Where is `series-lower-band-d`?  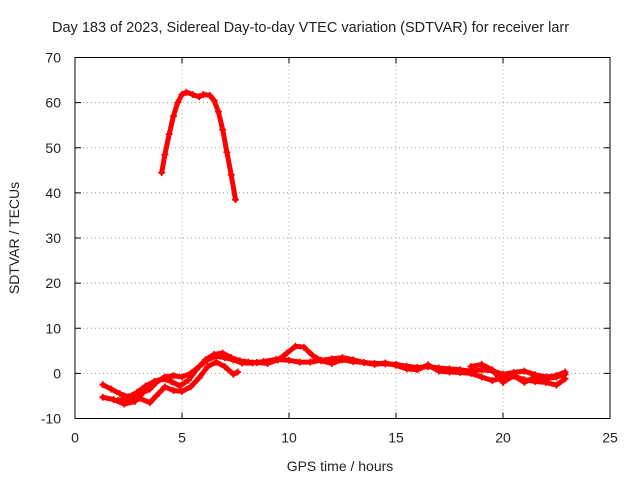
series-lower-band-d is located at coordinates (518, 373).